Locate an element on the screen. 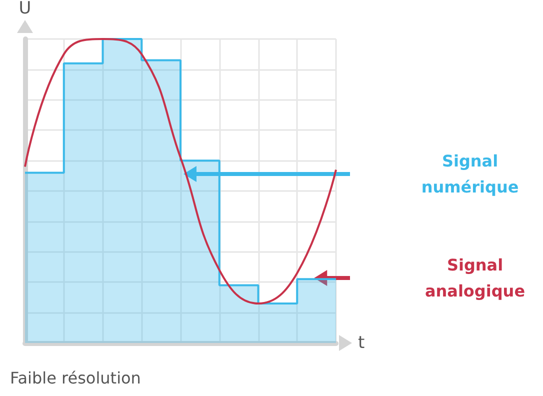 This screenshot has width=543, height=396. y-axis-title: U is located at coordinates (25, 9).